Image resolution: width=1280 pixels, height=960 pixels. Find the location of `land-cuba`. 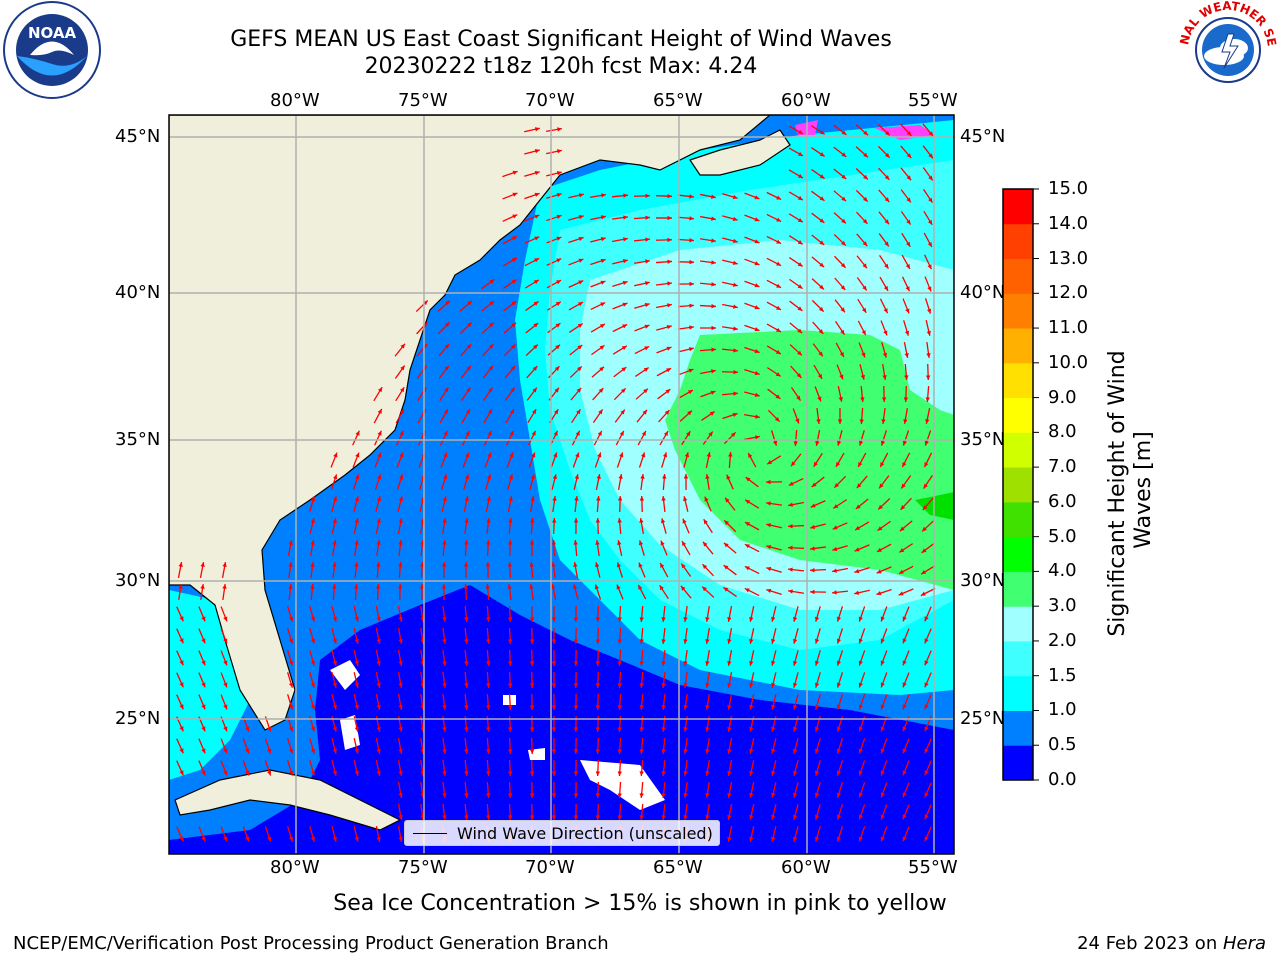

land-cuba is located at coordinates (288, 800).